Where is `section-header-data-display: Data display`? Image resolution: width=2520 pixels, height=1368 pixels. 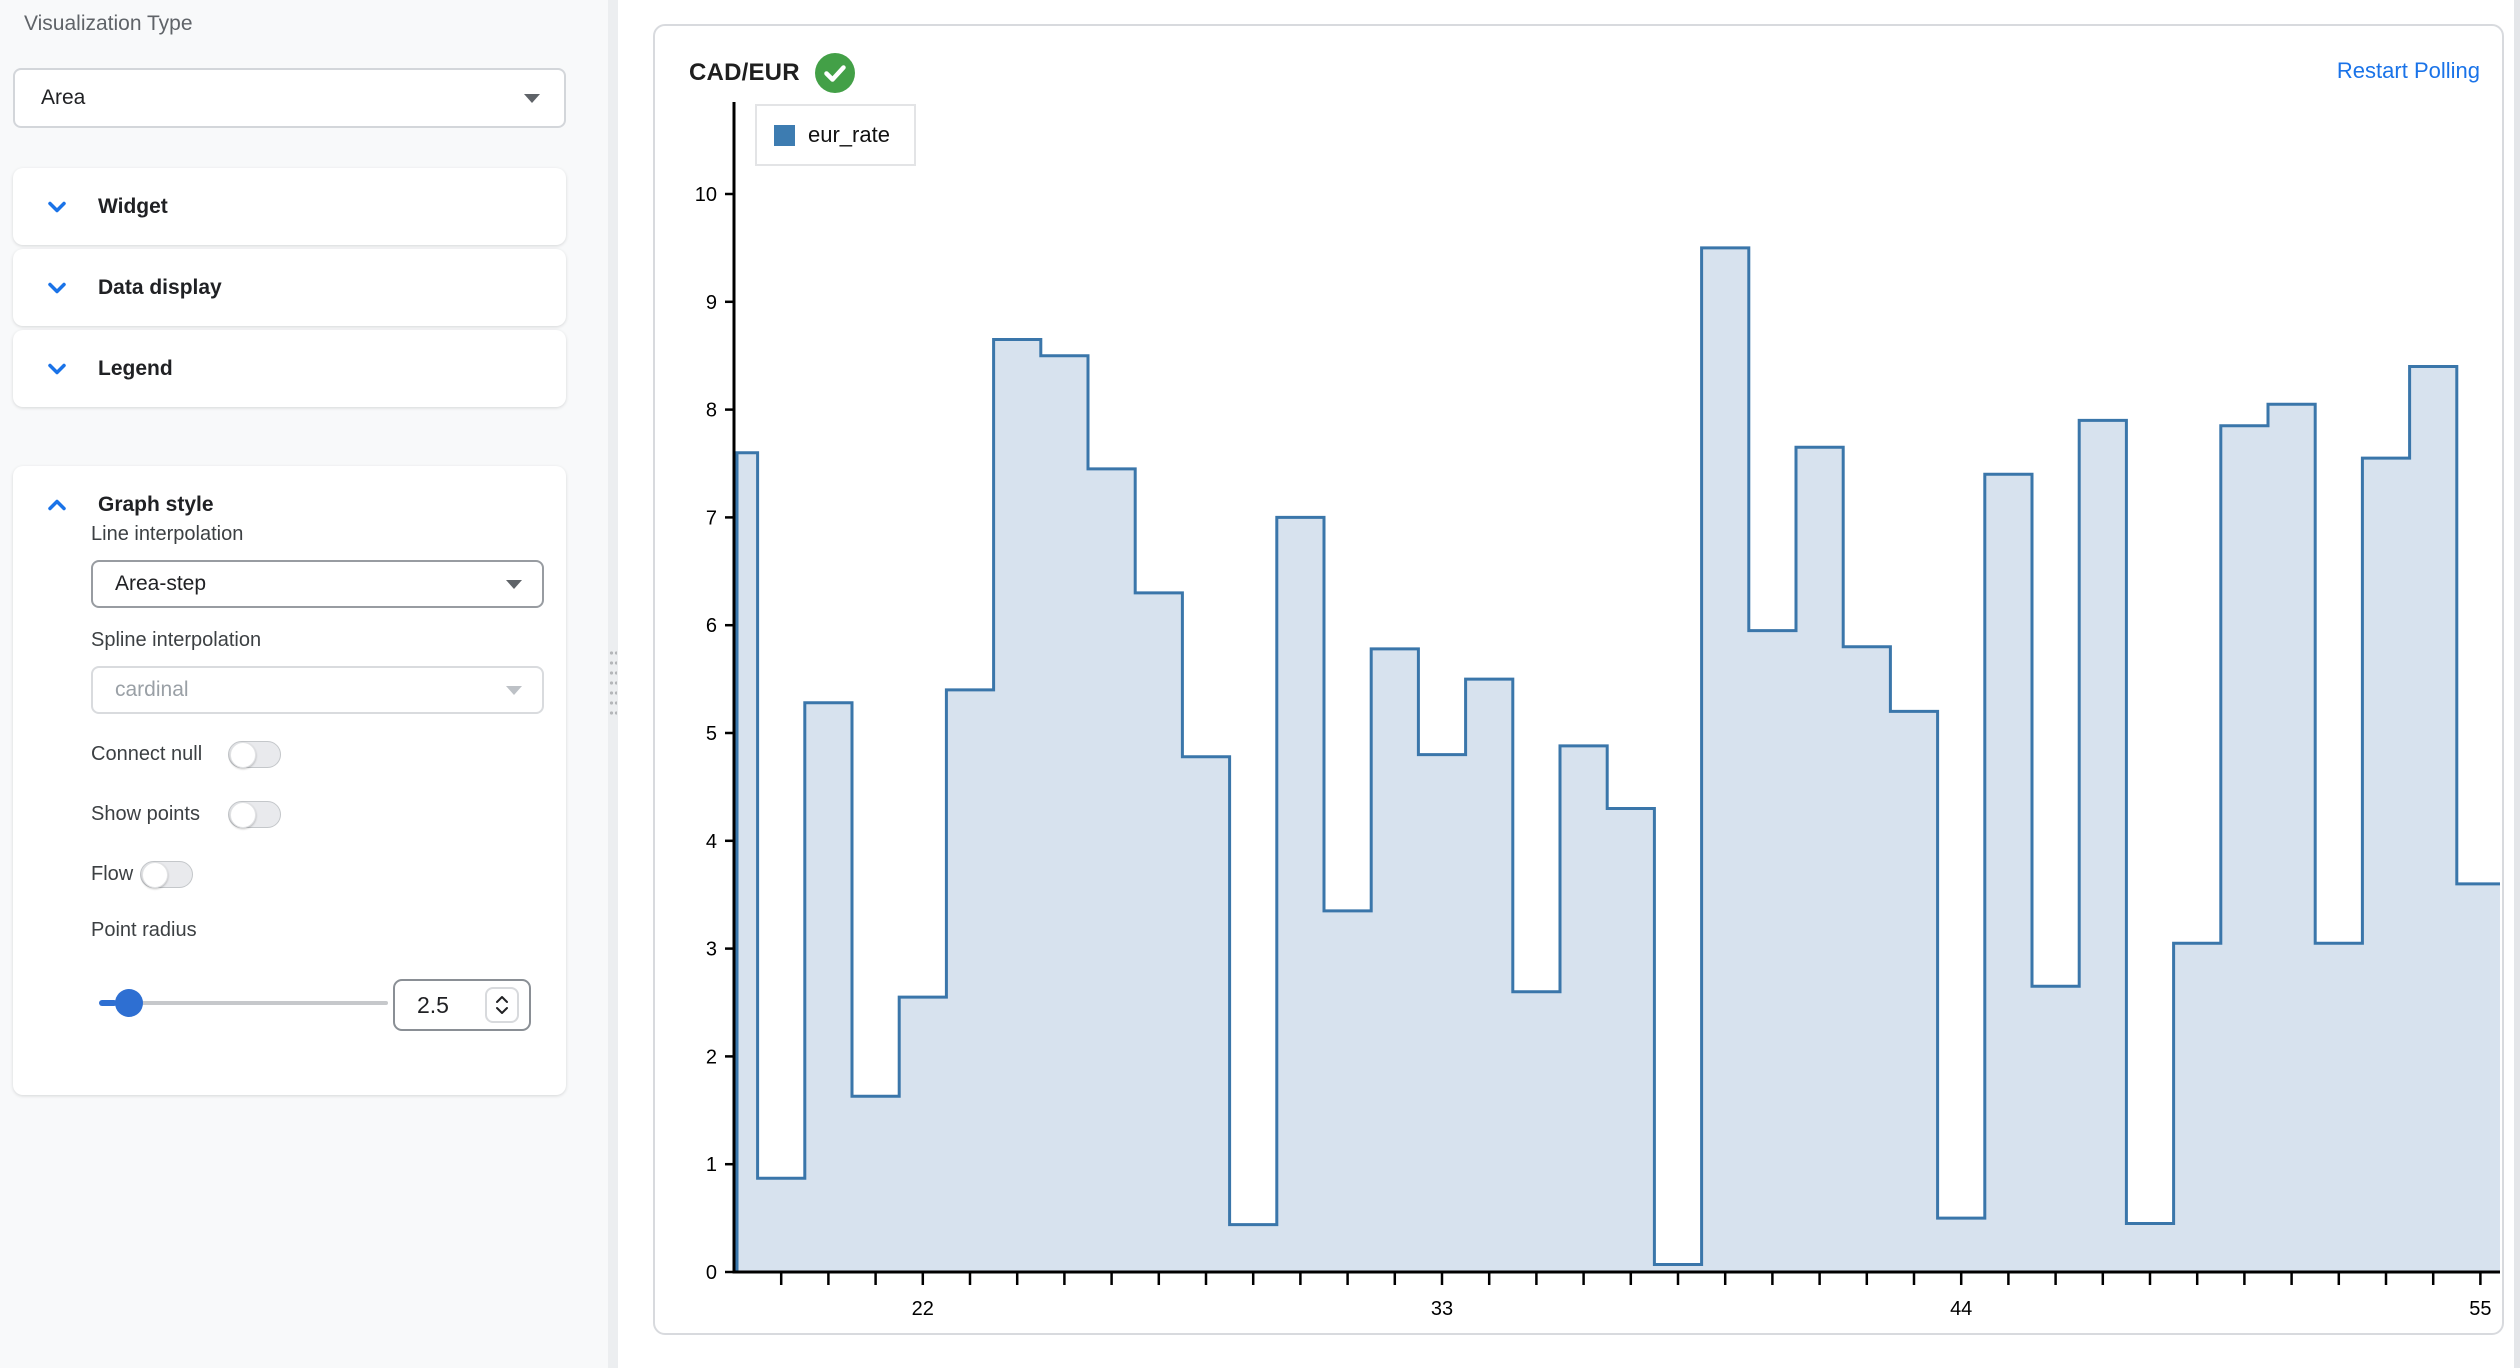
section-header-data-display: Data display is located at coordinates (289, 287).